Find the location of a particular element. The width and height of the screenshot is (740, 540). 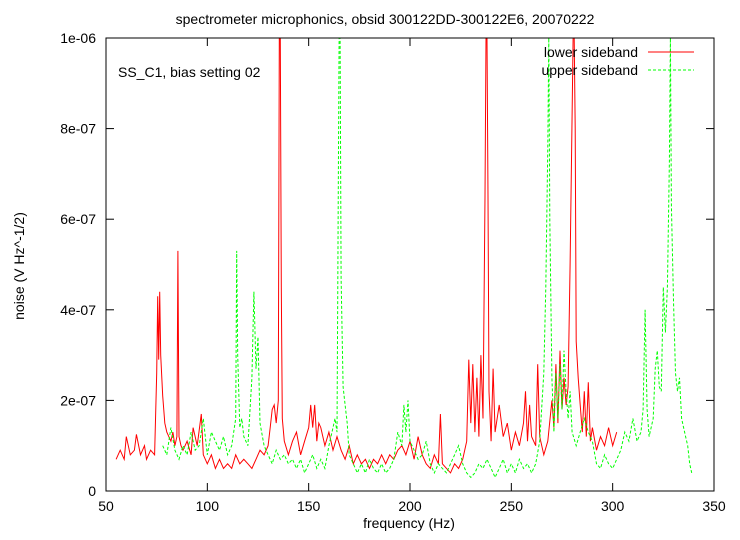

x-tick-label: 50 is located at coordinates (106, 506).